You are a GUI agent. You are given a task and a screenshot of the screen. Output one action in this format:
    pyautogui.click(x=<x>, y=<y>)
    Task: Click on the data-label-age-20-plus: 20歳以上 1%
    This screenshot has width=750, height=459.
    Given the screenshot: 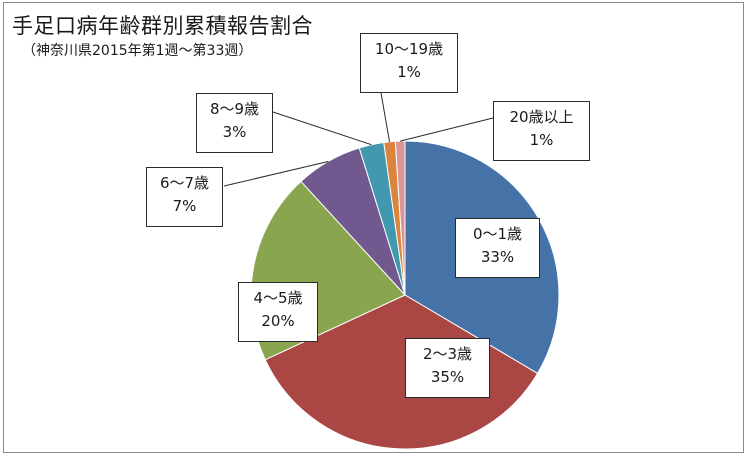 What is the action you would take?
    pyautogui.click(x=541, y=131)
    